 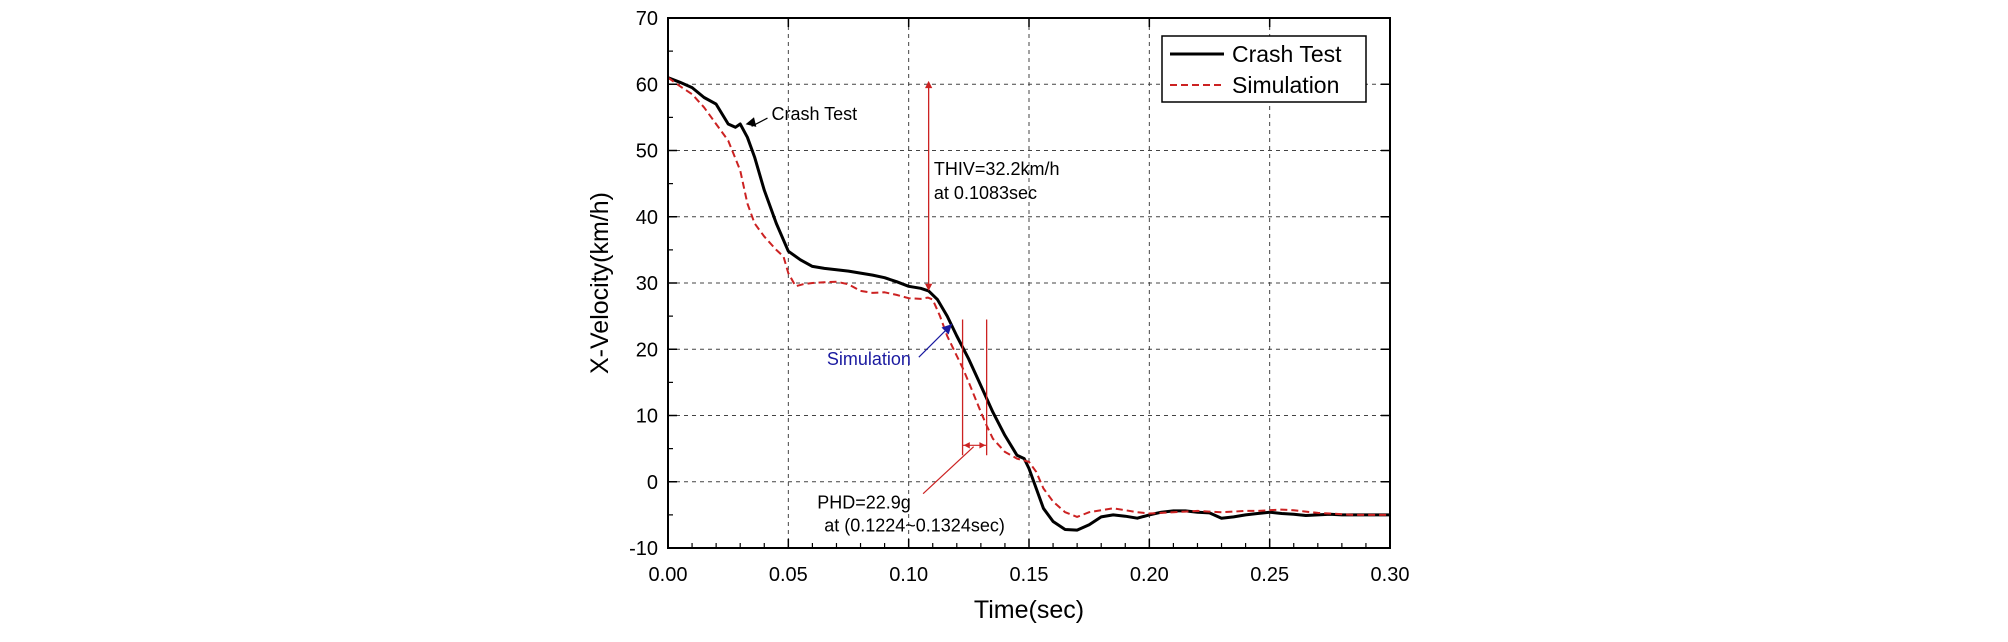 What do you see at coordinates (1149, 575) in the screenshot?
I see `x-tick-label: 0.20` at bounding box center [1149, 575].